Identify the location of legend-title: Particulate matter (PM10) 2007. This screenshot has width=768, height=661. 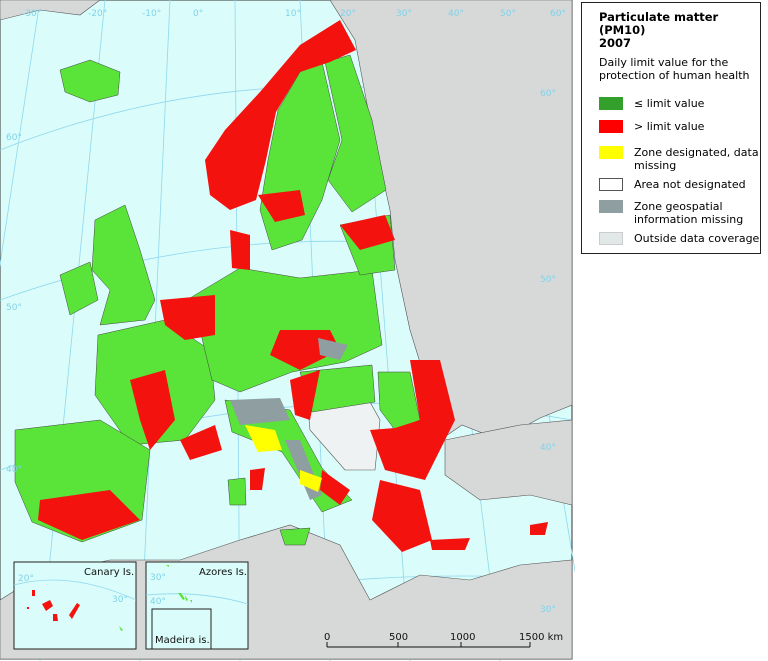
(659, 30).